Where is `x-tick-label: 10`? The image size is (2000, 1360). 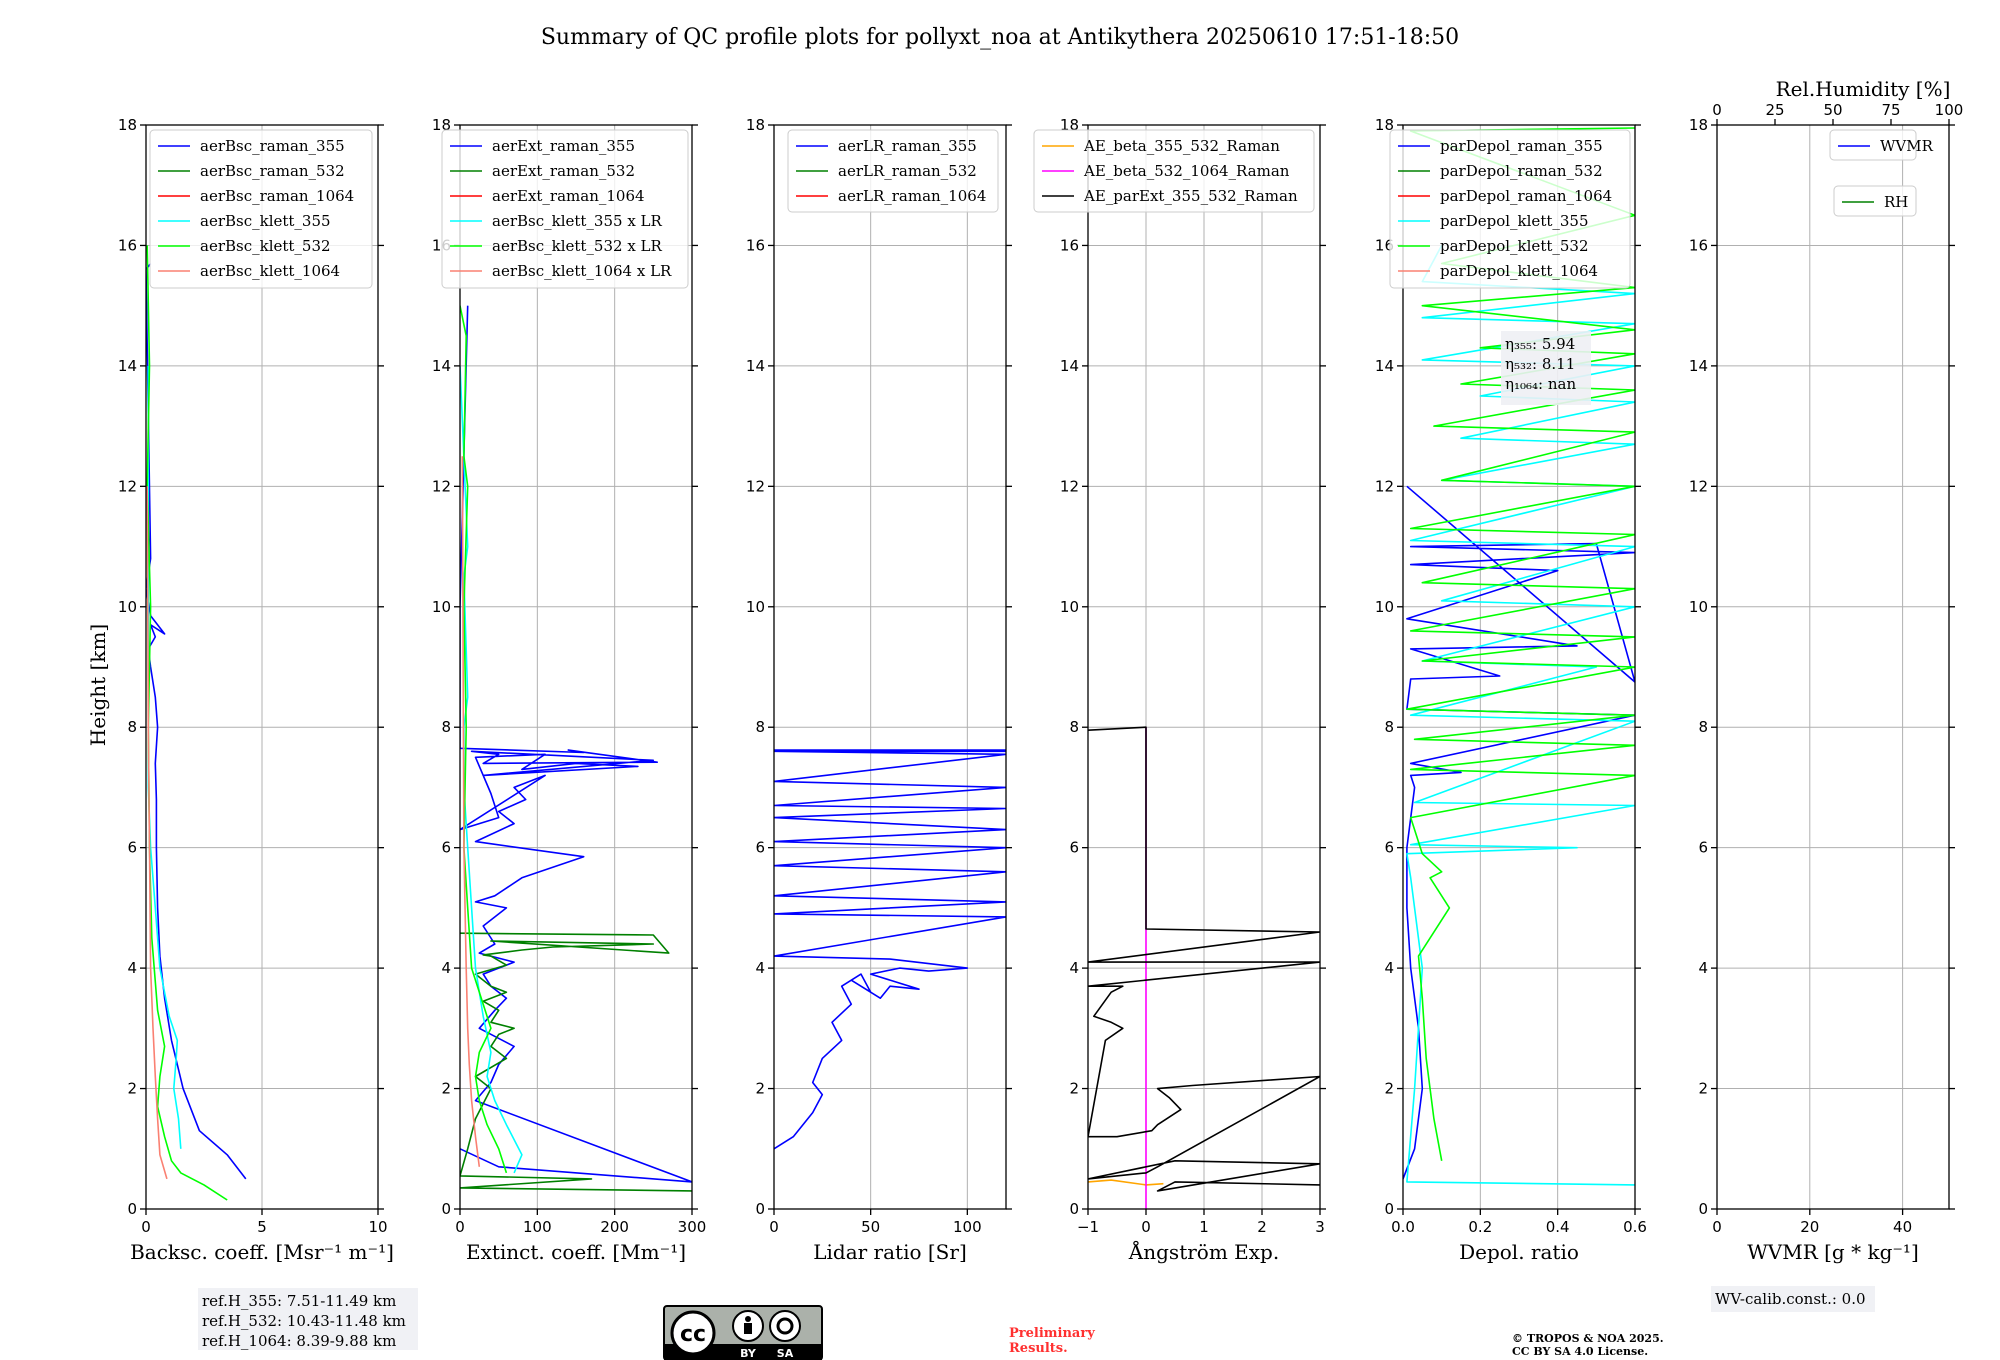 x-tick-label: 10 is located at coordinates (377, 1227).